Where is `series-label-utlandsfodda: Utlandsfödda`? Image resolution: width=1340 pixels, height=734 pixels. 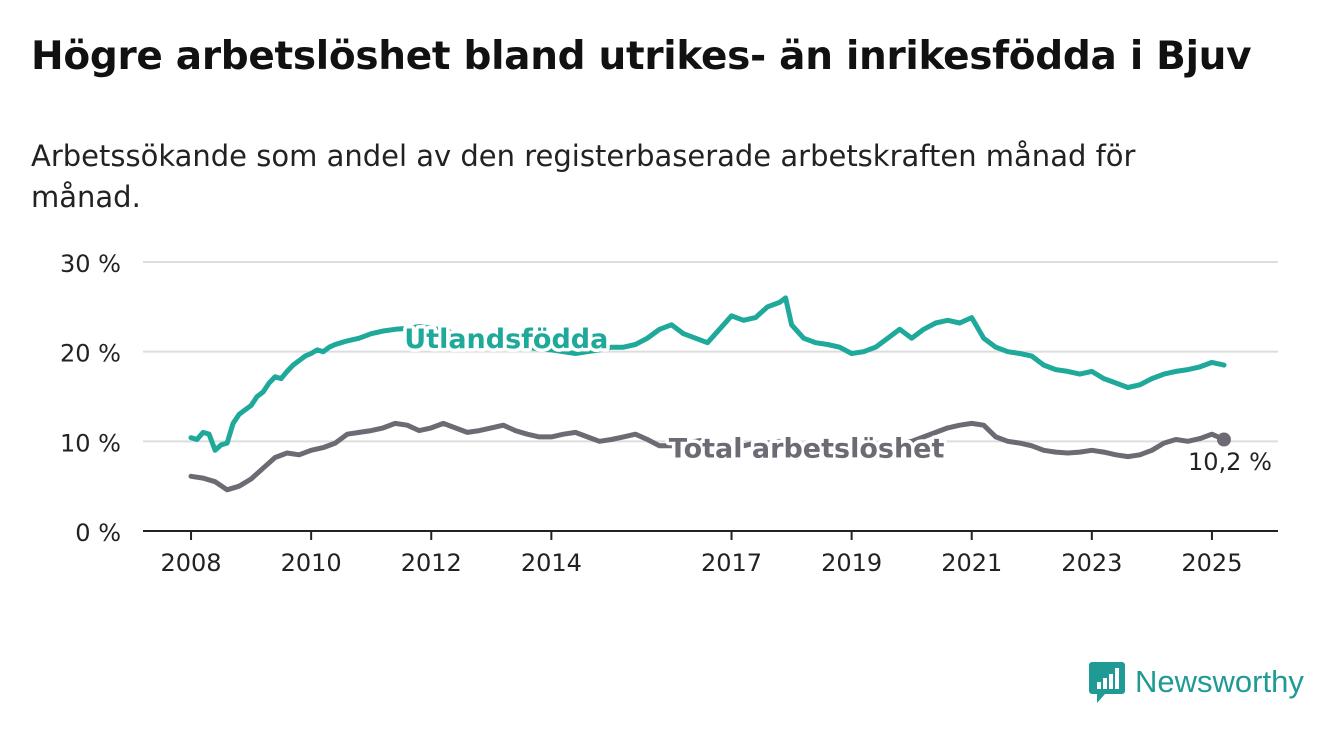
series-label-utlandsfodda: Utlandsfödda is located at coordinates (506, 339).